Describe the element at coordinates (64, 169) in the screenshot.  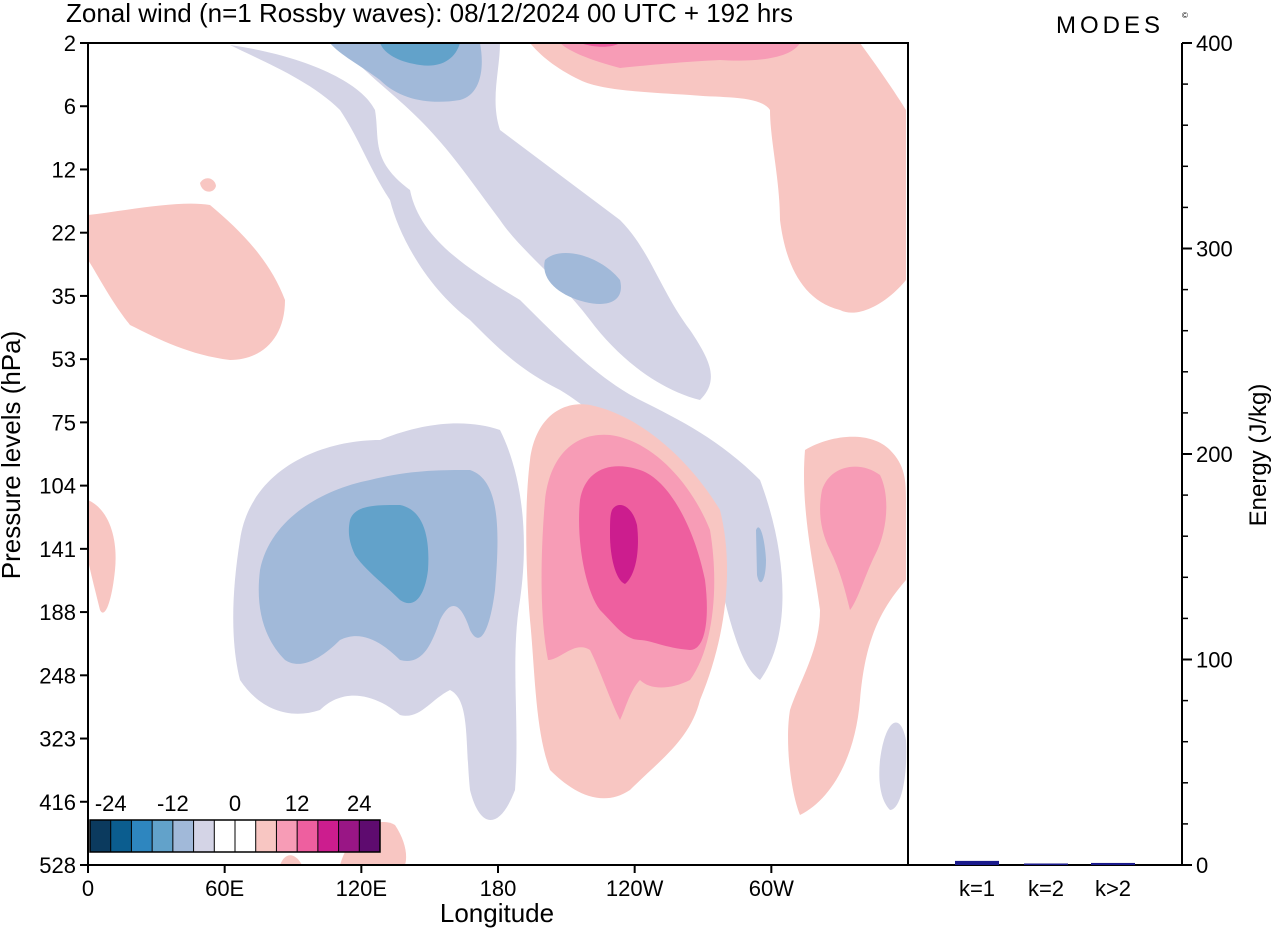
I see `y-tick-label: 12` at that location.